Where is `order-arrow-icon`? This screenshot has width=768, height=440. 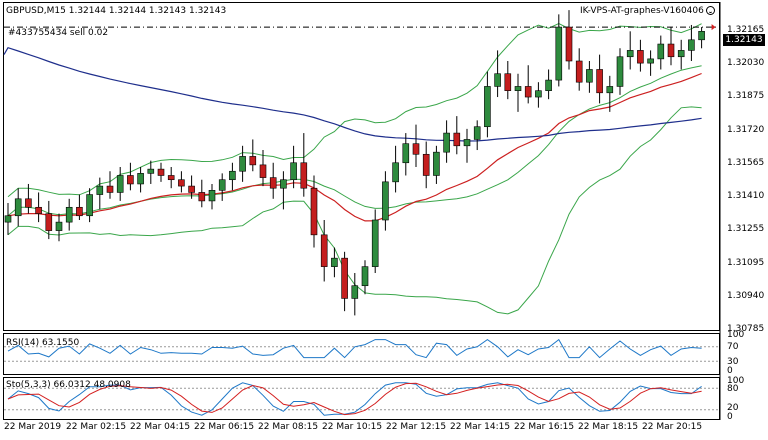
order-arrow-icon is located at coordinates (713, 27).